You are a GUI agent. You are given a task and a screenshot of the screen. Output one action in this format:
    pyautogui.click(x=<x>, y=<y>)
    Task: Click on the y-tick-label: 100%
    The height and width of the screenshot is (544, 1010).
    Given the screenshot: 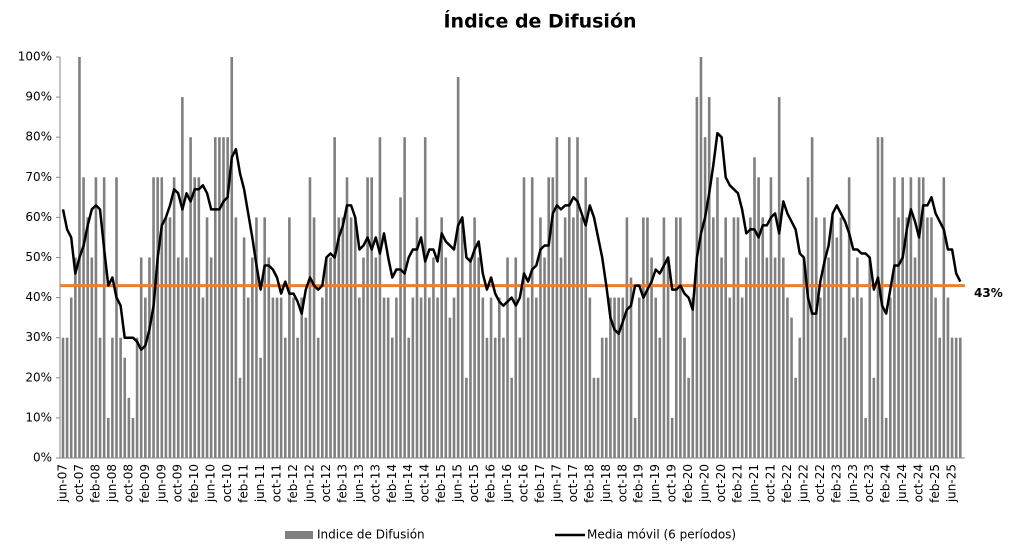 What is the action you would take?
    pyautogui.click(x=35, y=57)
    